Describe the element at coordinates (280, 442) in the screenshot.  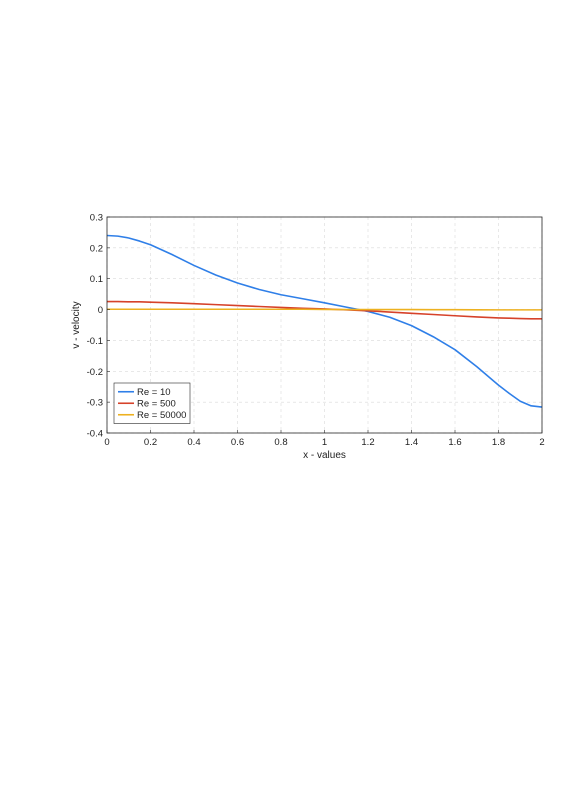
I see `x-tick-label: 0.8` at that location.